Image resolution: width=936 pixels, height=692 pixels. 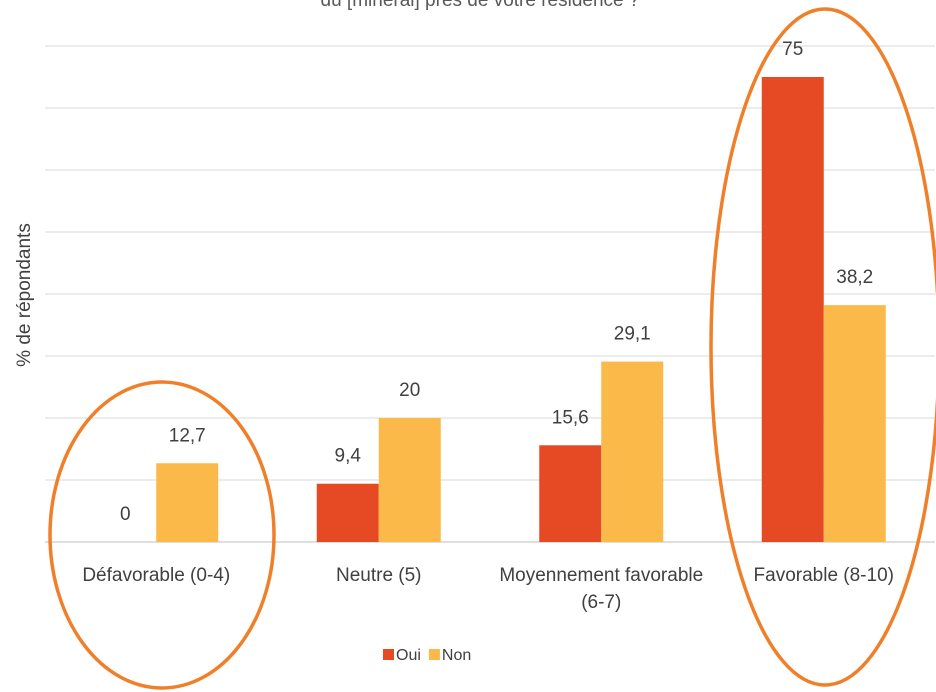 What do you see at coordinates (456, 655) in the screenshot?
I see `legend-label: Non` at bounding box center [456, 655].